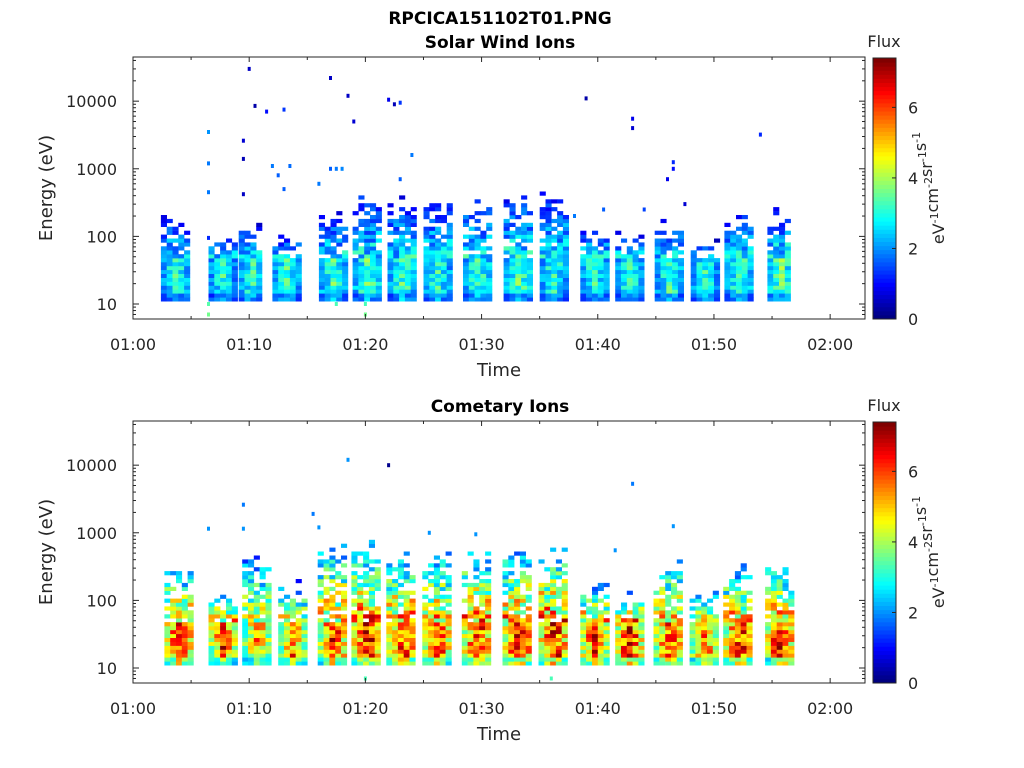 This screenshot has width=1024, height=768. I want to click on x-tick-label: 01:50, so click(714, 344).